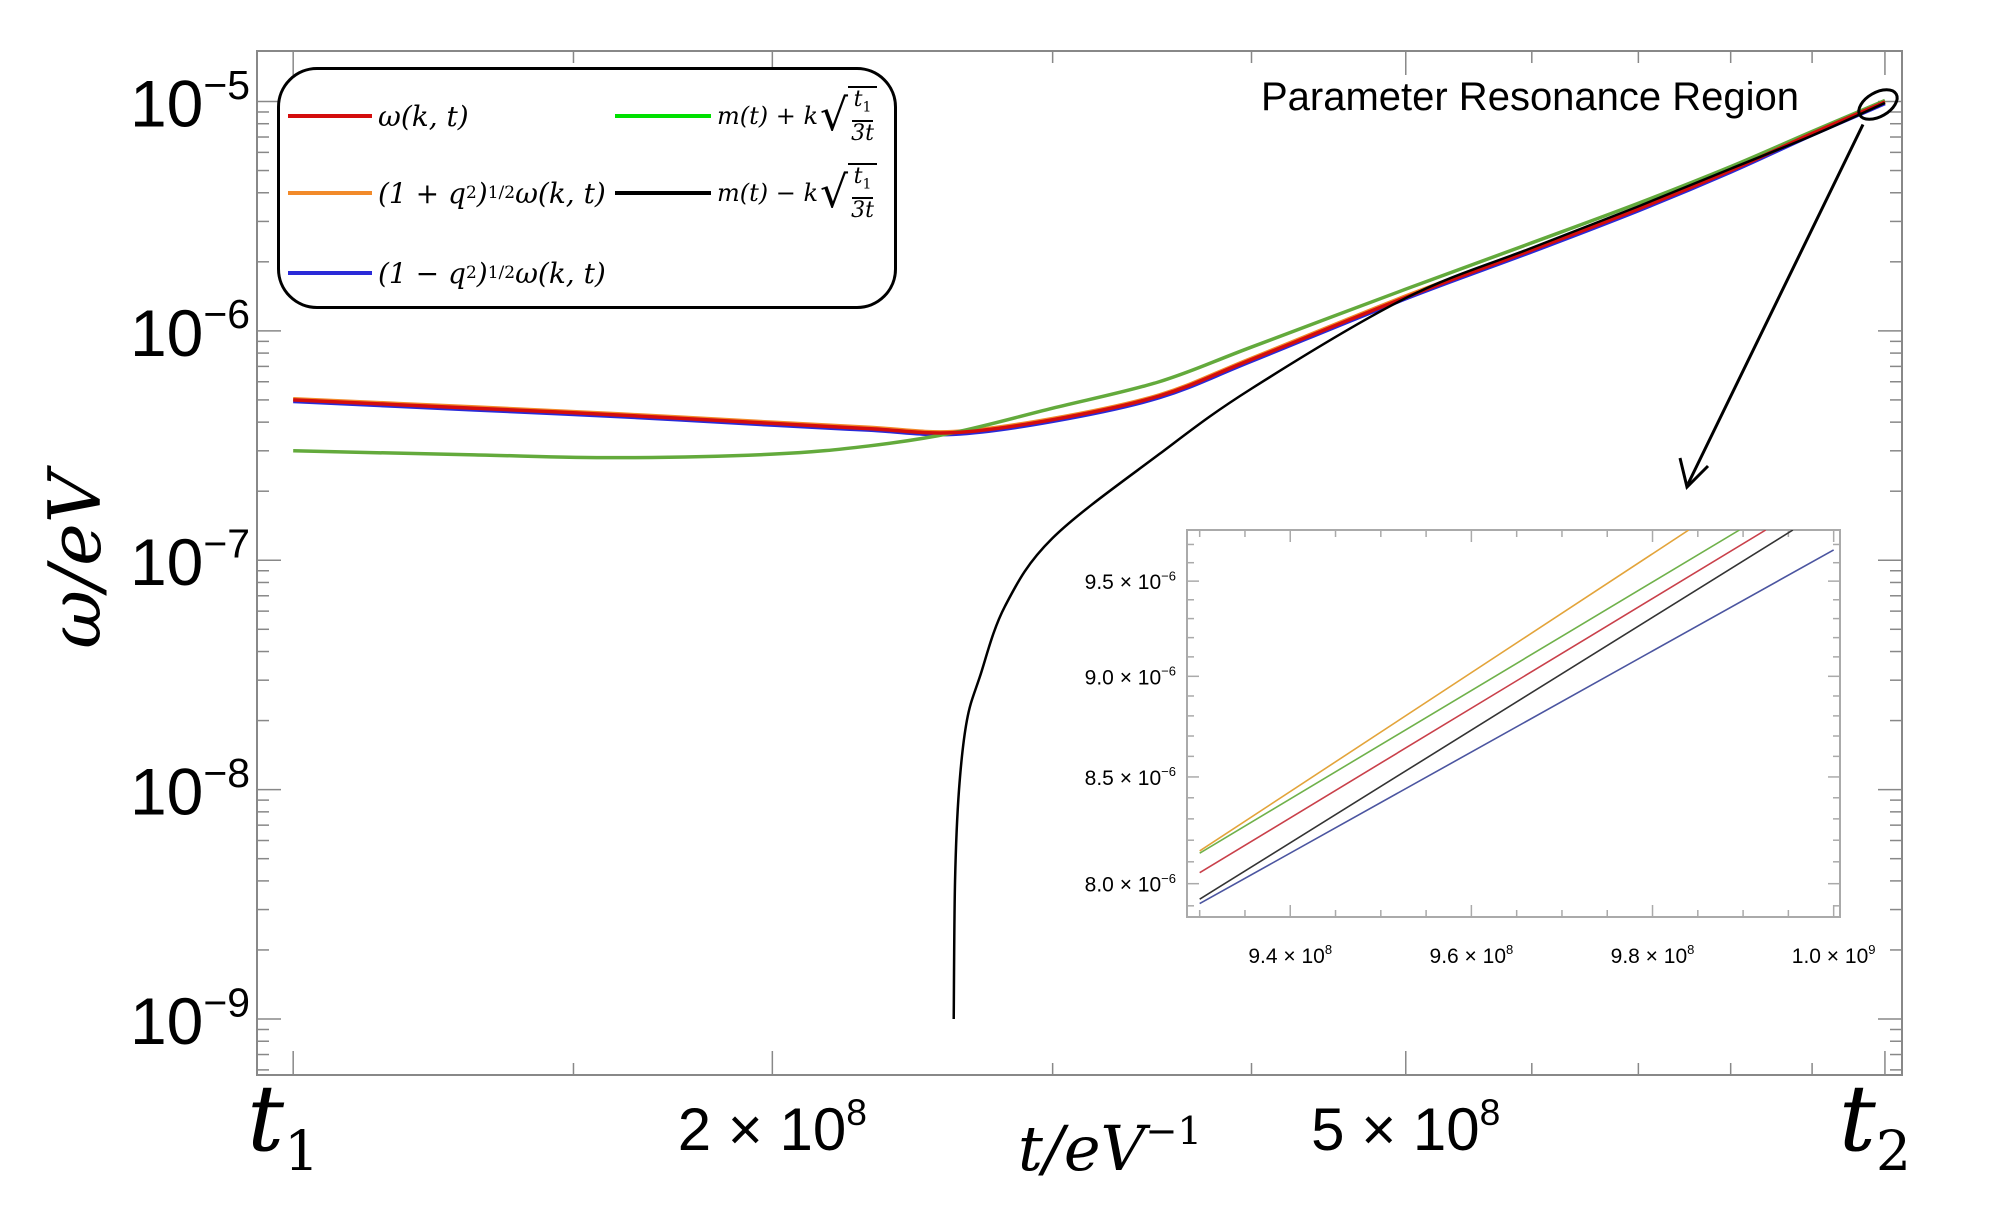  I want to click on x-tick-label: t1, so click(283, 1124).